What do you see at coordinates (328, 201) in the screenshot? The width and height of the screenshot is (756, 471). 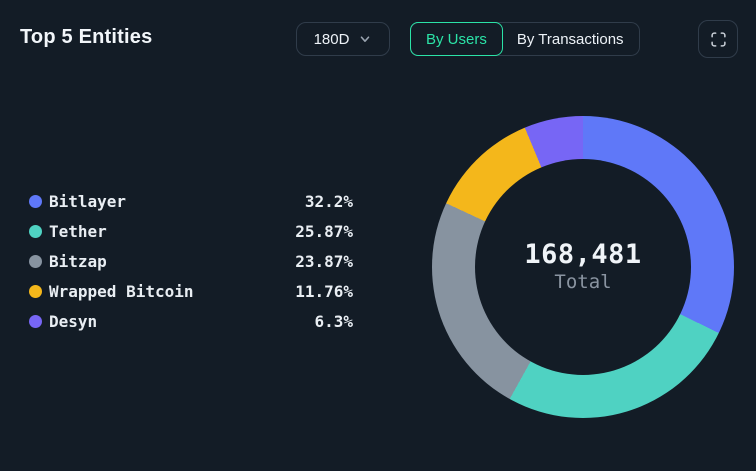 I see `legend-percent: 32.2%` at bounding box center [328, 201].